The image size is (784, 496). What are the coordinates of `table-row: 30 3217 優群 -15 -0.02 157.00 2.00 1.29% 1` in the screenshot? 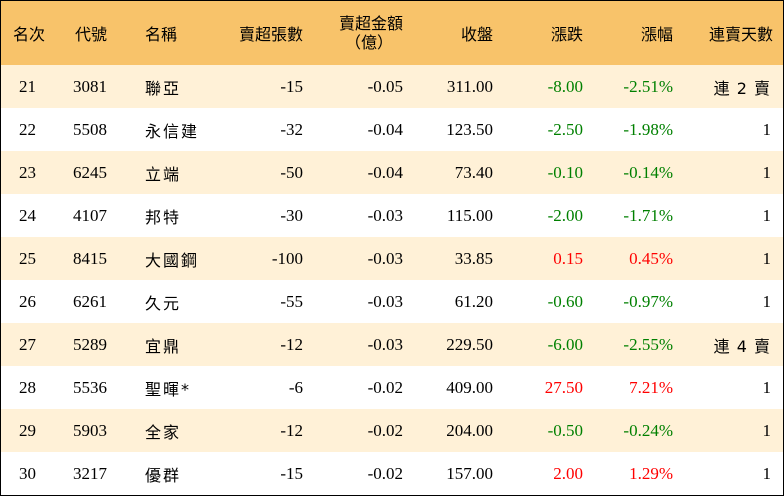 It's located at (392, 473).